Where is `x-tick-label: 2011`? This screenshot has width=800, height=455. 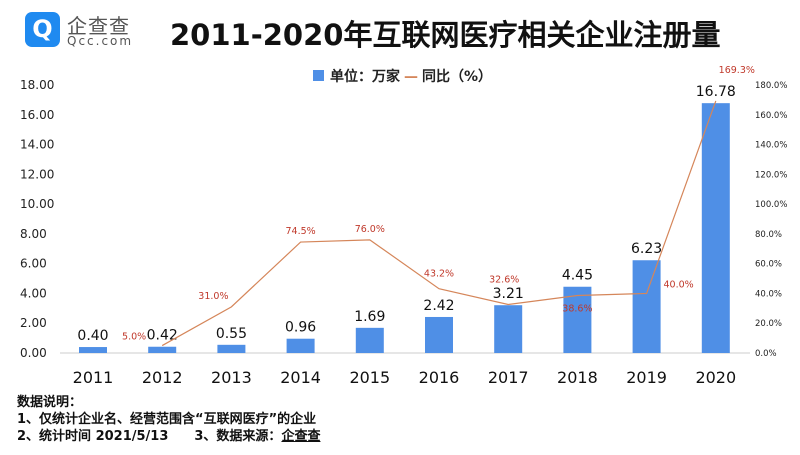
x-tick-label: 2011 is located at coordinates (93, 377).